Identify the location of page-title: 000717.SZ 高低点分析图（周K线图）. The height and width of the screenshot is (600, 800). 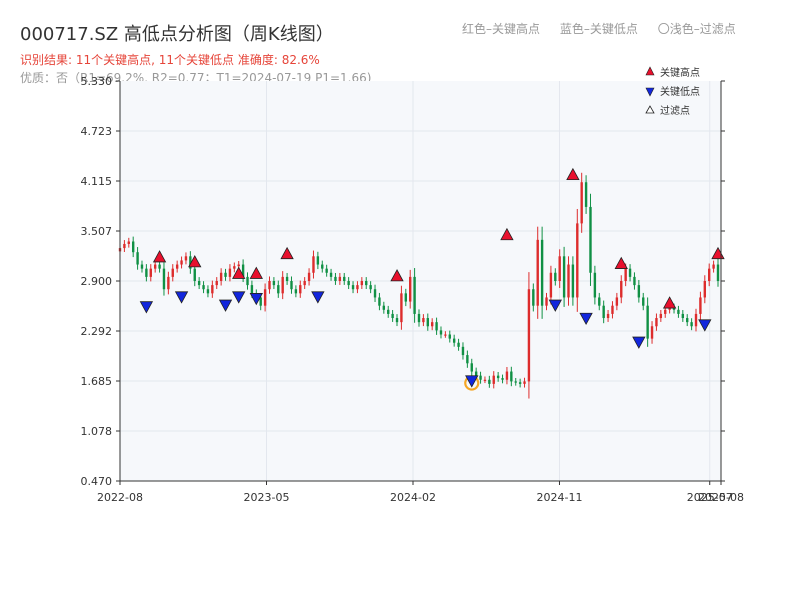
(177, 34).